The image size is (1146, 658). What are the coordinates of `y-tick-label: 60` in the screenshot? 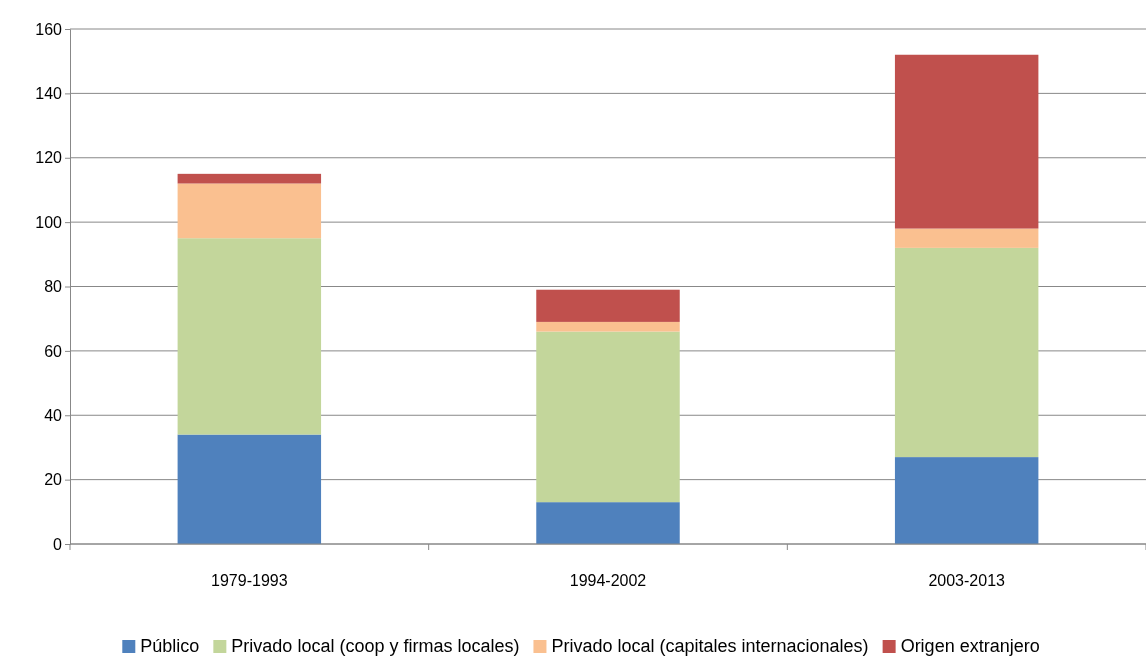 It's located at (53, 351).